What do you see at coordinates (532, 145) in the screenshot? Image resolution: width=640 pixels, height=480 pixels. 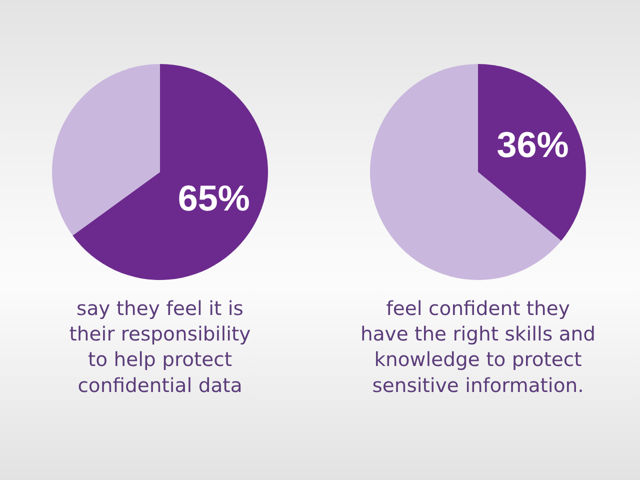 I see `data-label: 36%` at bounding box center [532, 145].